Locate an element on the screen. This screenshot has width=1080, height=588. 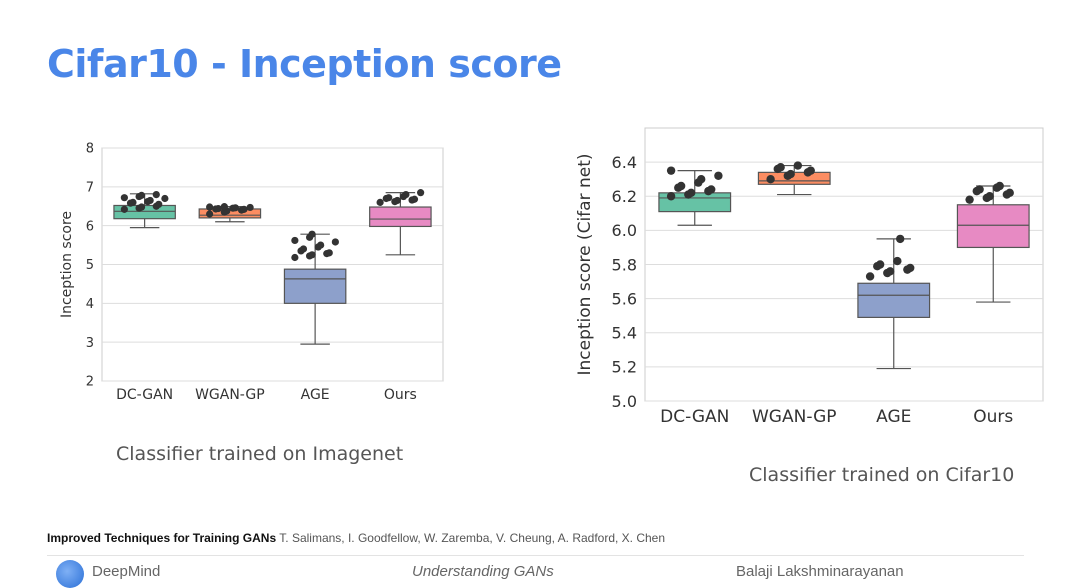
y-tick-label: 5.6 is located at coordinates (624, 298).